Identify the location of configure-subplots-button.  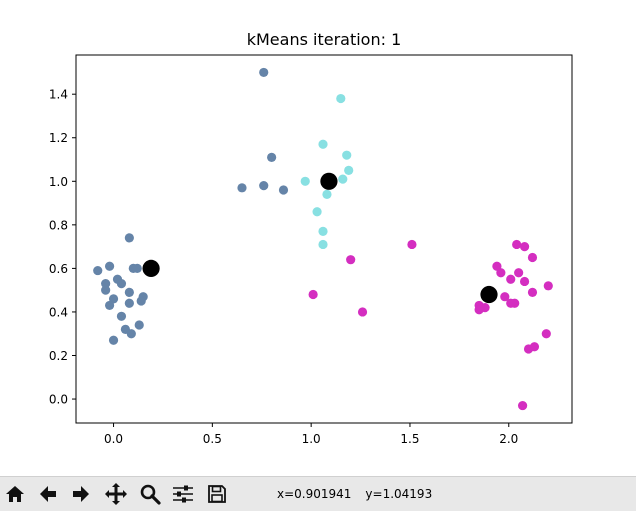
(183, 494).